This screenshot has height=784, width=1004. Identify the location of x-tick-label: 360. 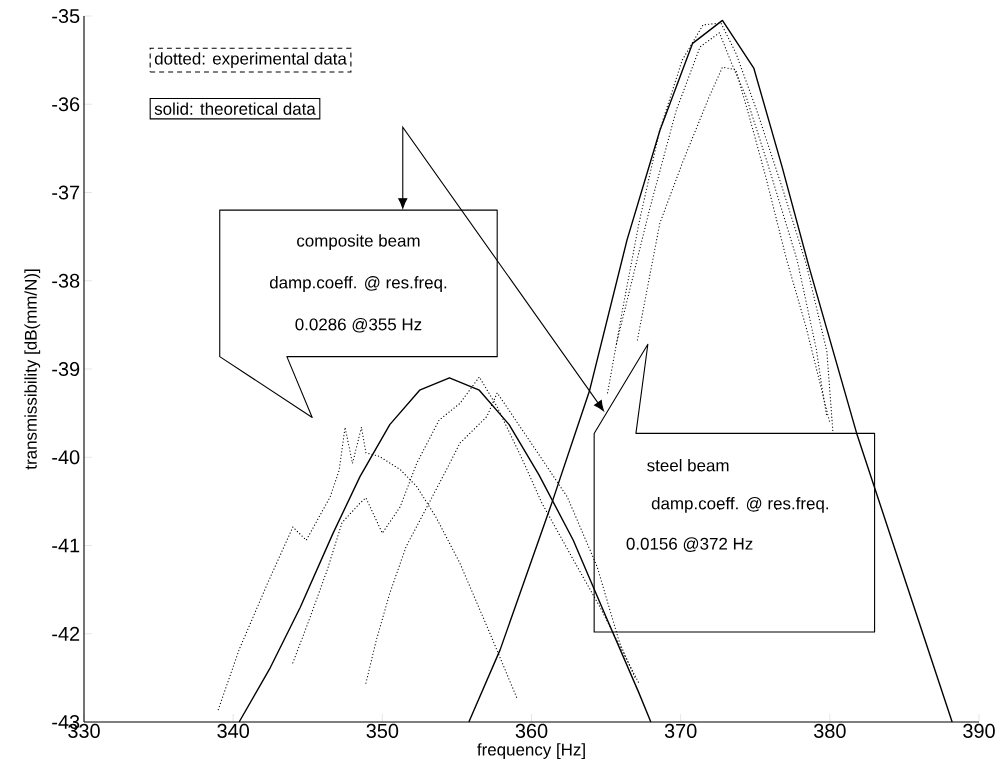
(531, 730).